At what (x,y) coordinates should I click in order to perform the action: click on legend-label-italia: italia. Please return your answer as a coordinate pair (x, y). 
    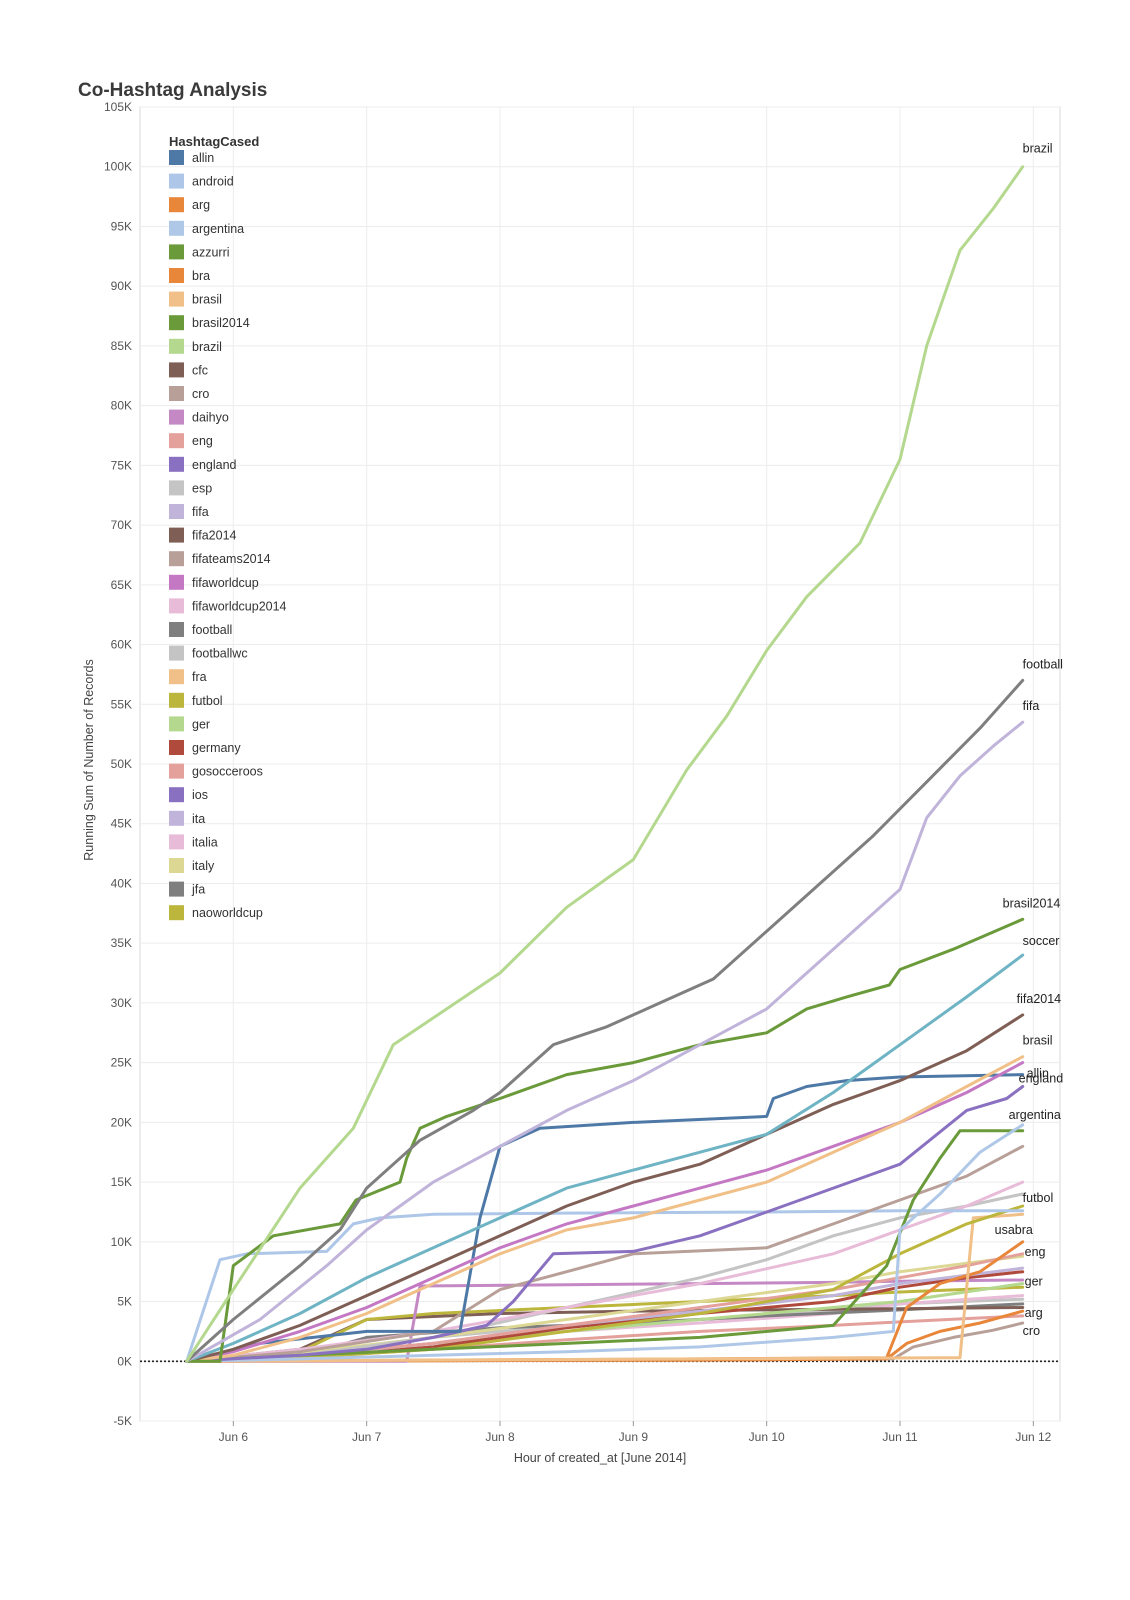
    Looking at the image, I should click on (205, 842).